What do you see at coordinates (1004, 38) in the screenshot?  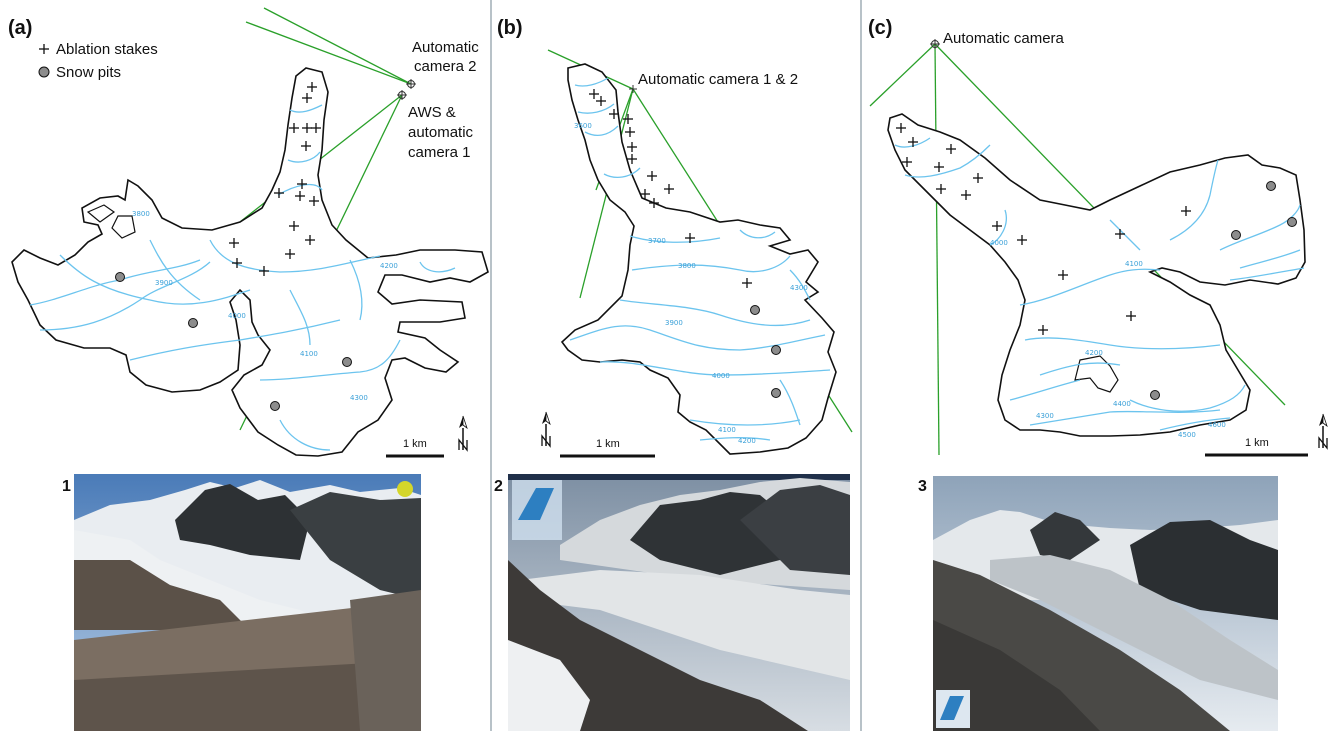 I see `automatic-camera-label: Automatic camera` at bounding box center [1004, 38].